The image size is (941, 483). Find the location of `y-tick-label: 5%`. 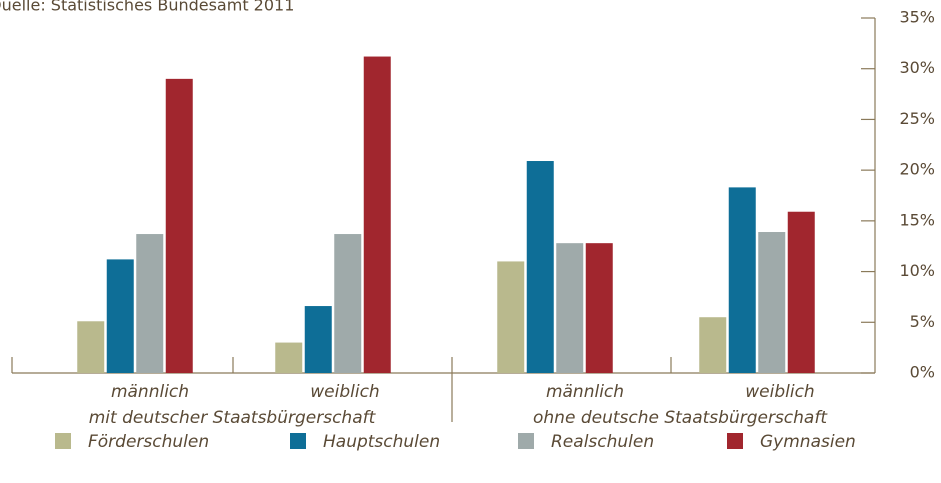

y-tick-label: 5% is located at coordinates (922, 321).